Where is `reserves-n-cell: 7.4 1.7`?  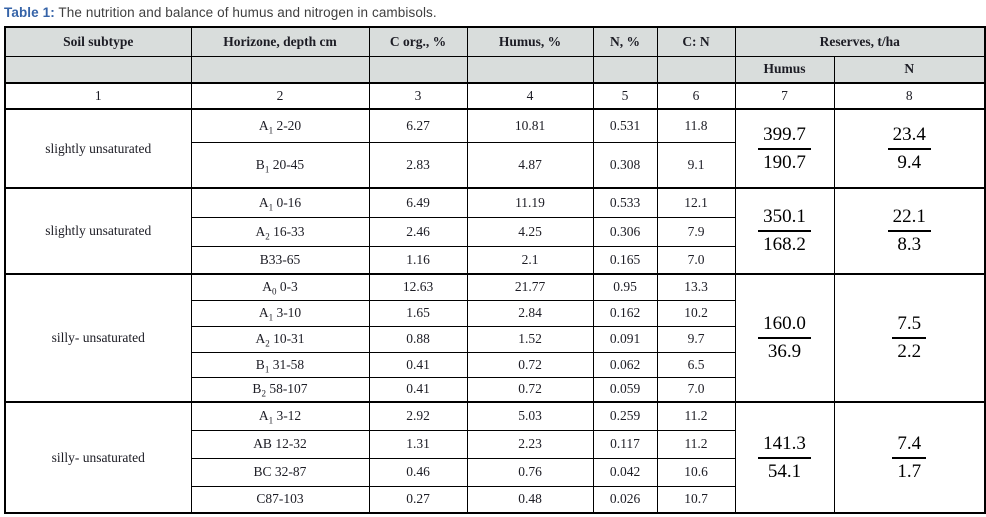
reserves-n-cell: 7.4 1.7 is located at coordinates (909, 457).